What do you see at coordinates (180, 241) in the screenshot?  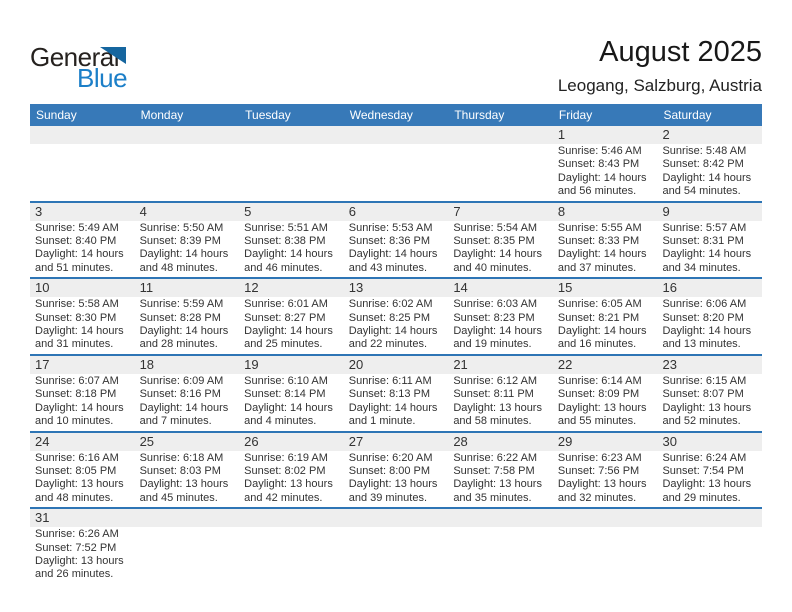 I see `day-detail-line: Sunset: 8:39 PM` at bounding box center [180, 241].